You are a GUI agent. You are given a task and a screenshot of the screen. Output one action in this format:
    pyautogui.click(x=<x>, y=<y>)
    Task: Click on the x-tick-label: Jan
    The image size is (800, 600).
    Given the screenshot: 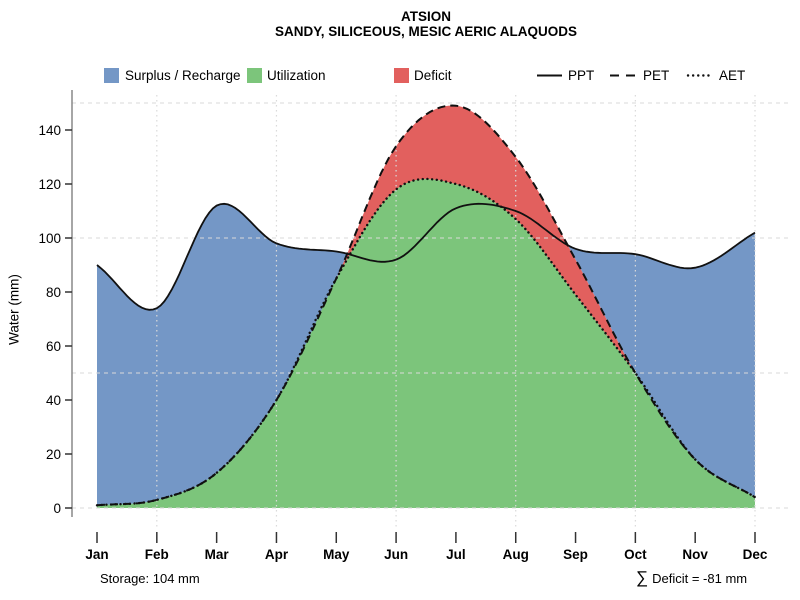 What is the action you would take?
    pyautogui.click(x=96, y=554)
    